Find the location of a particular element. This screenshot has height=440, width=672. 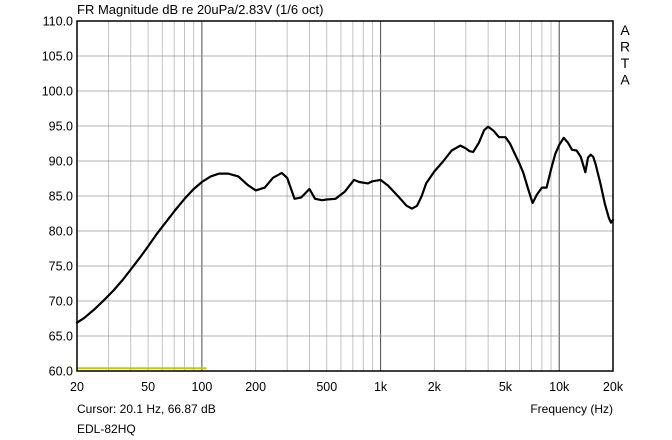

y-tick-label: 105.0 is located at coordinates (57, 57).